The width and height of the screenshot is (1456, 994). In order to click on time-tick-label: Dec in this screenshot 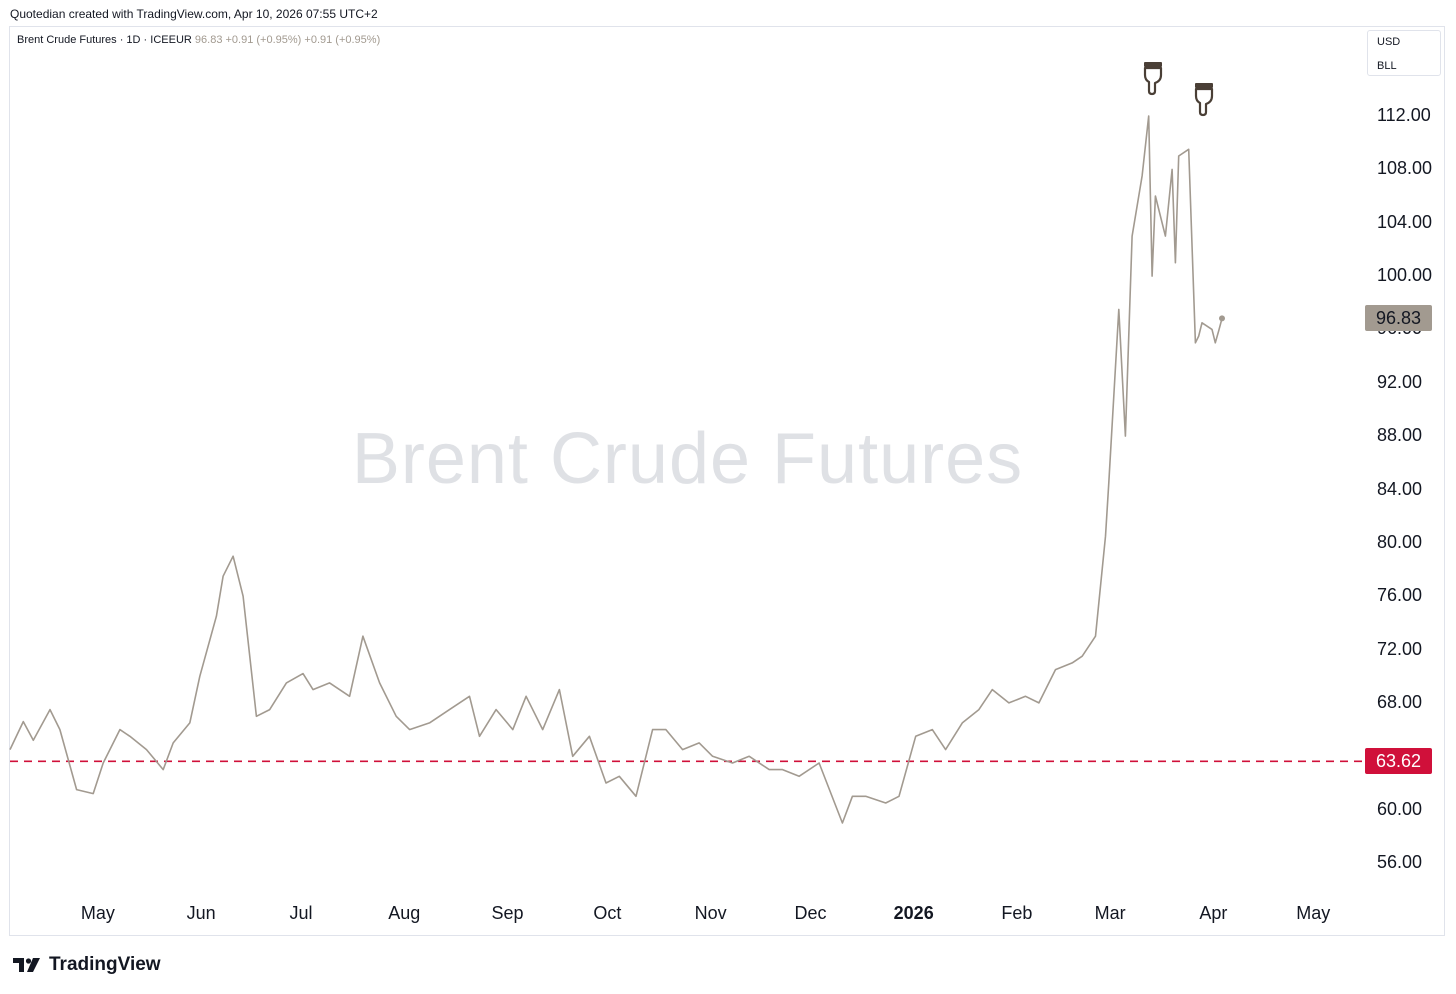, I will do `click(810, 913)`.